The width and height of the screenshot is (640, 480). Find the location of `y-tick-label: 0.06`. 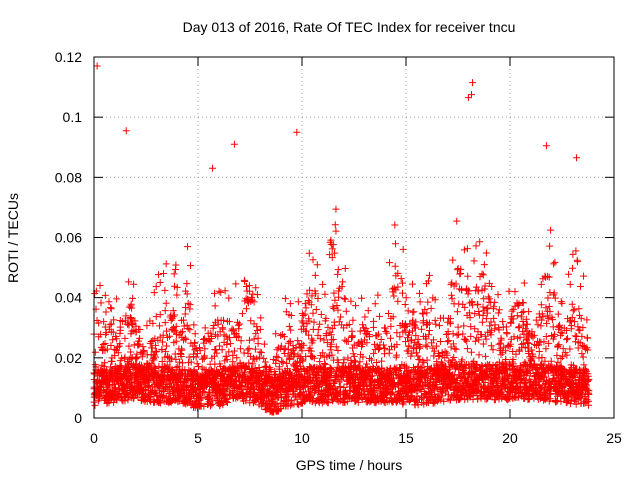

y-tick-label: 0.06 is located at coordinates (68, 238).